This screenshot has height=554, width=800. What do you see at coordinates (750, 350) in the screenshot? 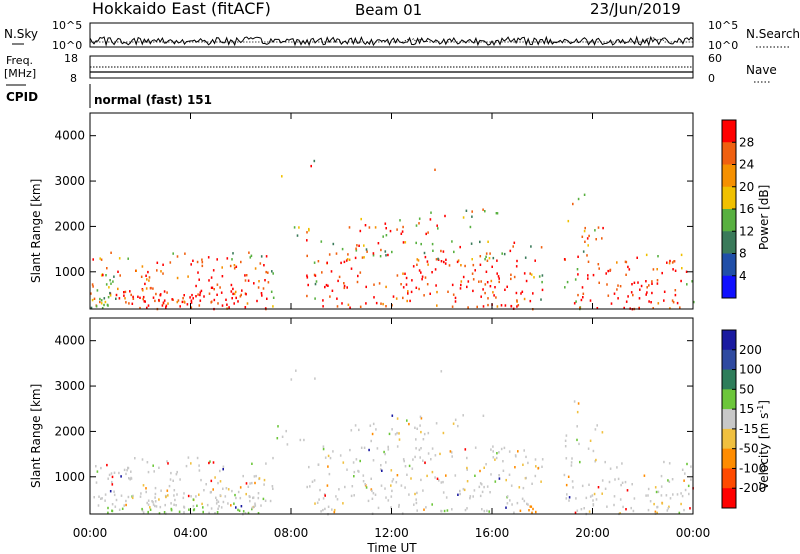
I see `colorbar-tick-label: 200` at bounding box center [750, 350].